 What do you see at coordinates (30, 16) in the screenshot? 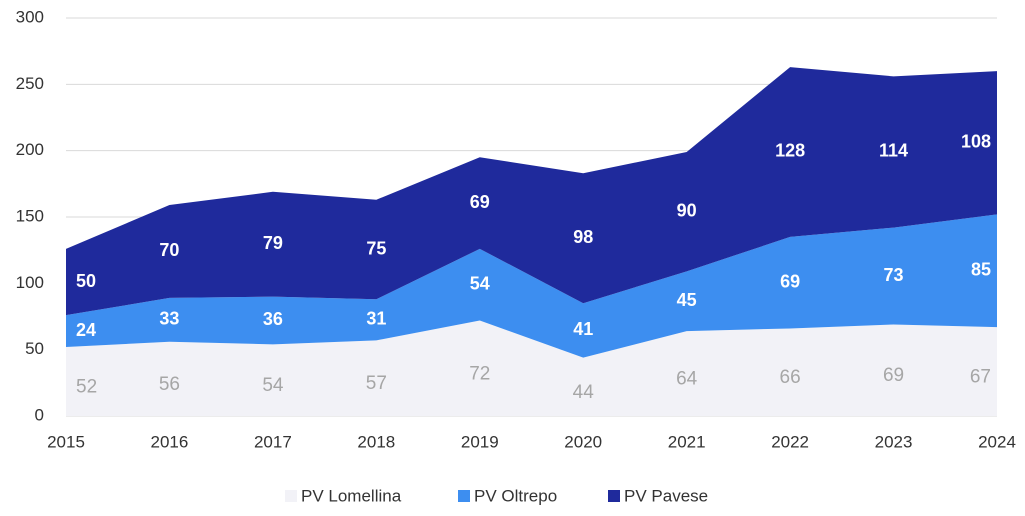
I see `y-tick-label: 300` at bounding box center [30, 16].